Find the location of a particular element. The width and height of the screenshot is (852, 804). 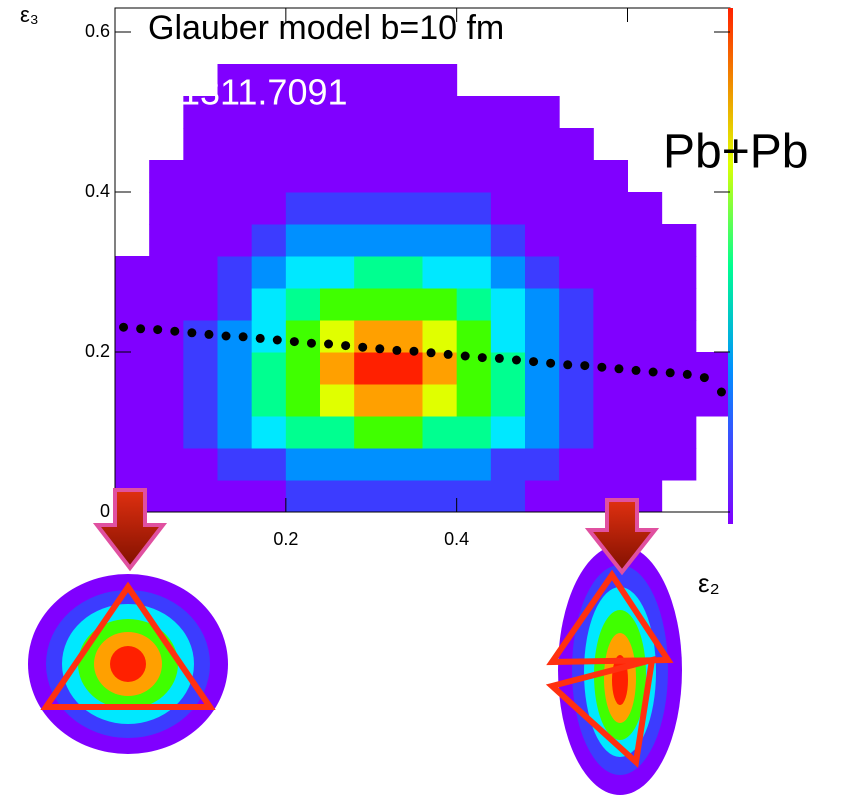

y-axis-label: ε₃ is located at coordinates (29, 14).